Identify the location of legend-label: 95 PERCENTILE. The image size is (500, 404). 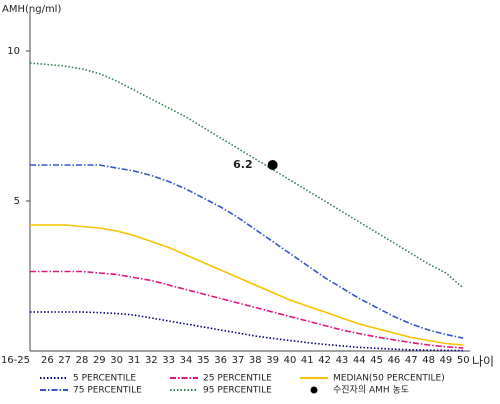
(237, 391).